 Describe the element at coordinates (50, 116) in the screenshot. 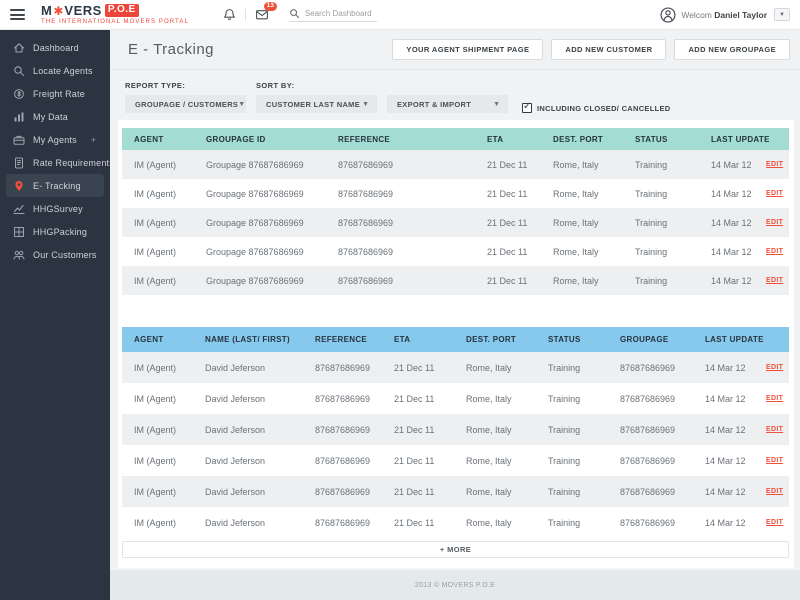

I see `sidebar-item-label: My Data` at that location.